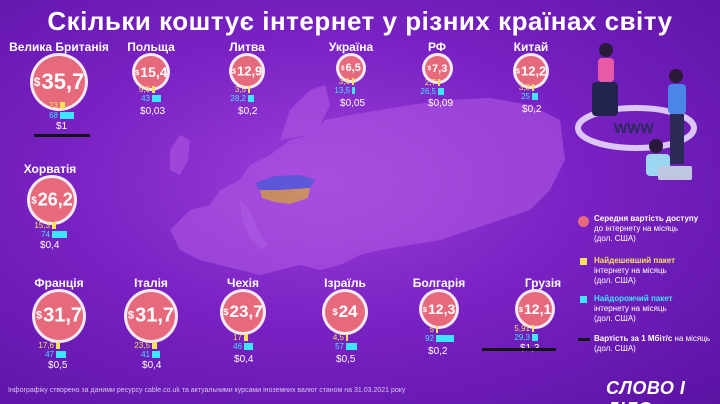 The width and height of the screenshot is (720, 404). Describe the element at coordinates (55, 199) in the screenshot. I see `avg-price-value: 26,2` at that location.